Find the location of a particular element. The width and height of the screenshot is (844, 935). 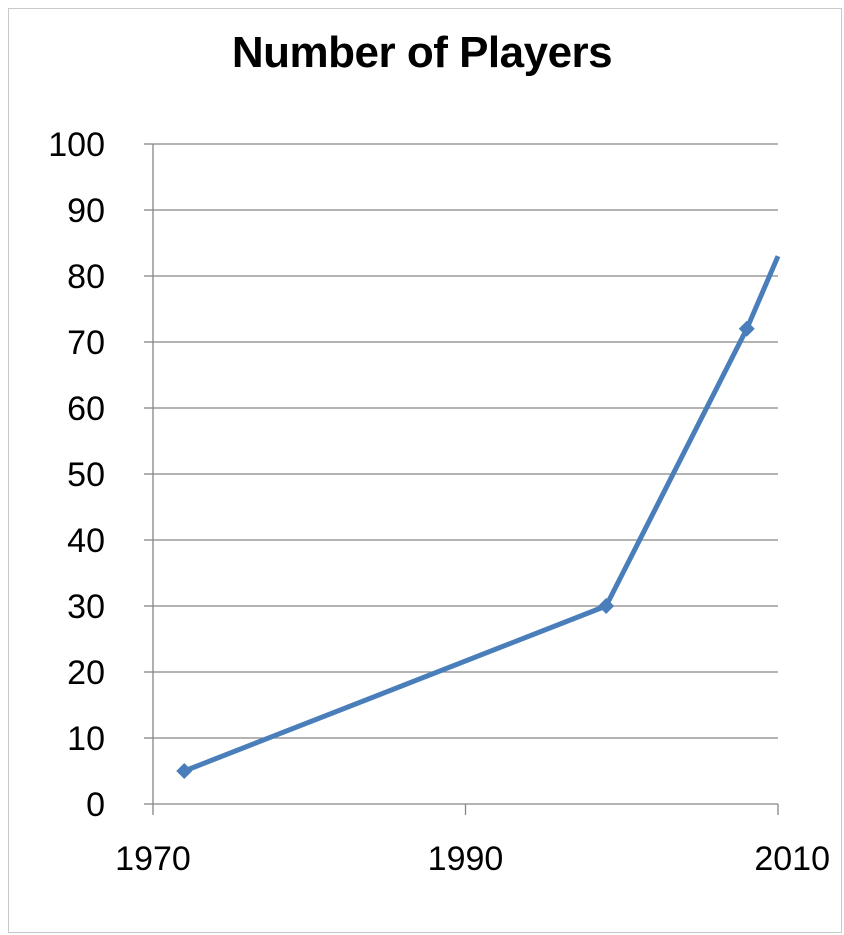

y-tick-label-10: 10 is located at coordinates (86, 739).